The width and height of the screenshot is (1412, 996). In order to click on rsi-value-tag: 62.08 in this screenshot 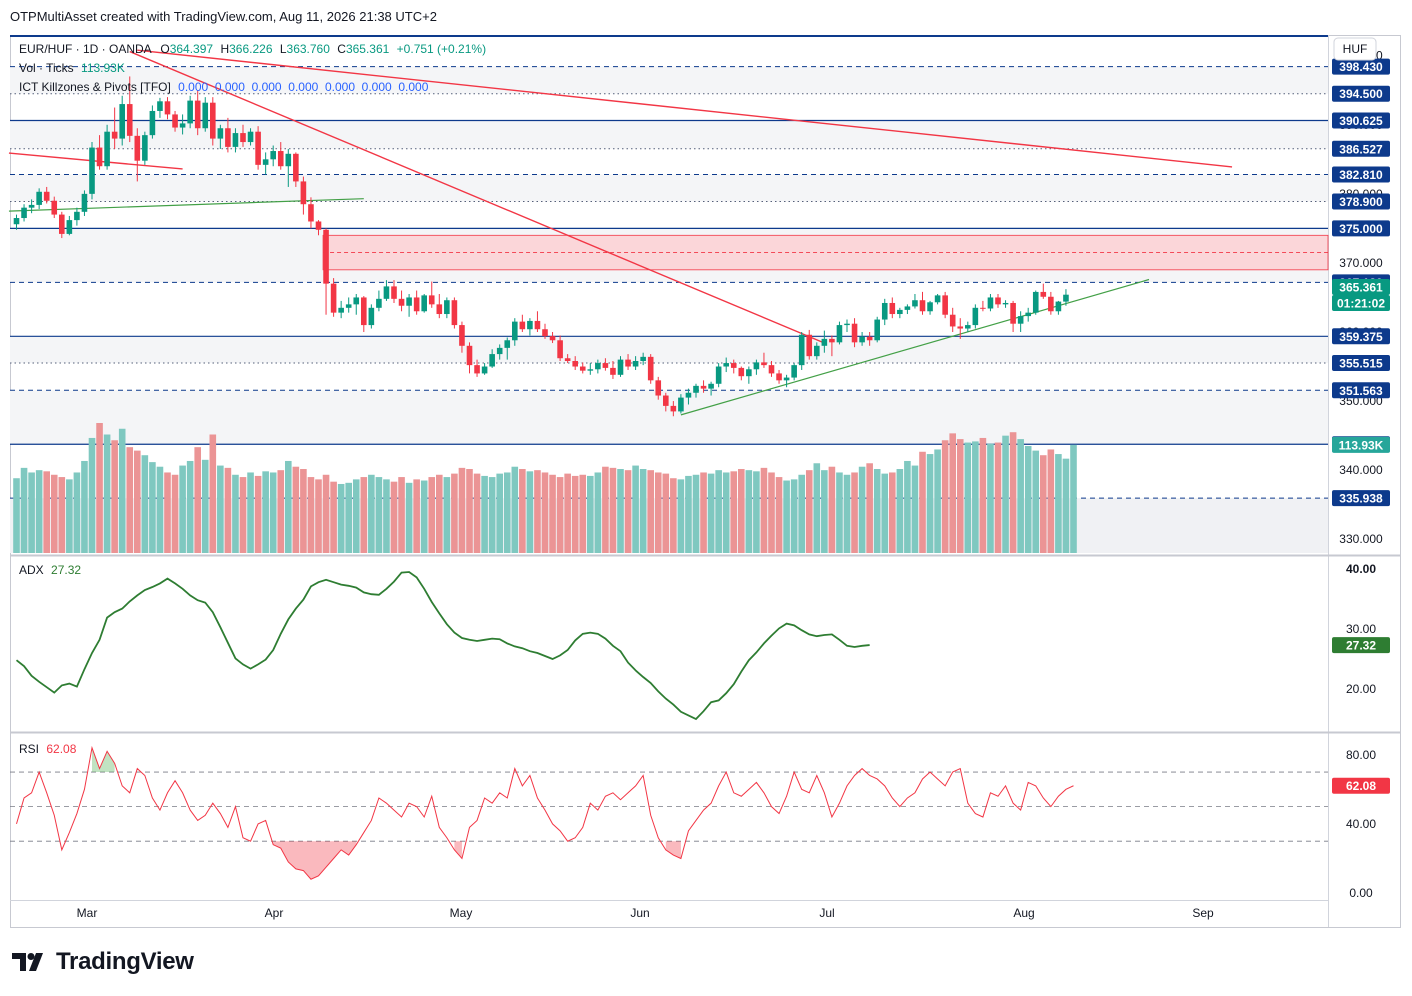, I will do `click(1361, 785)`.